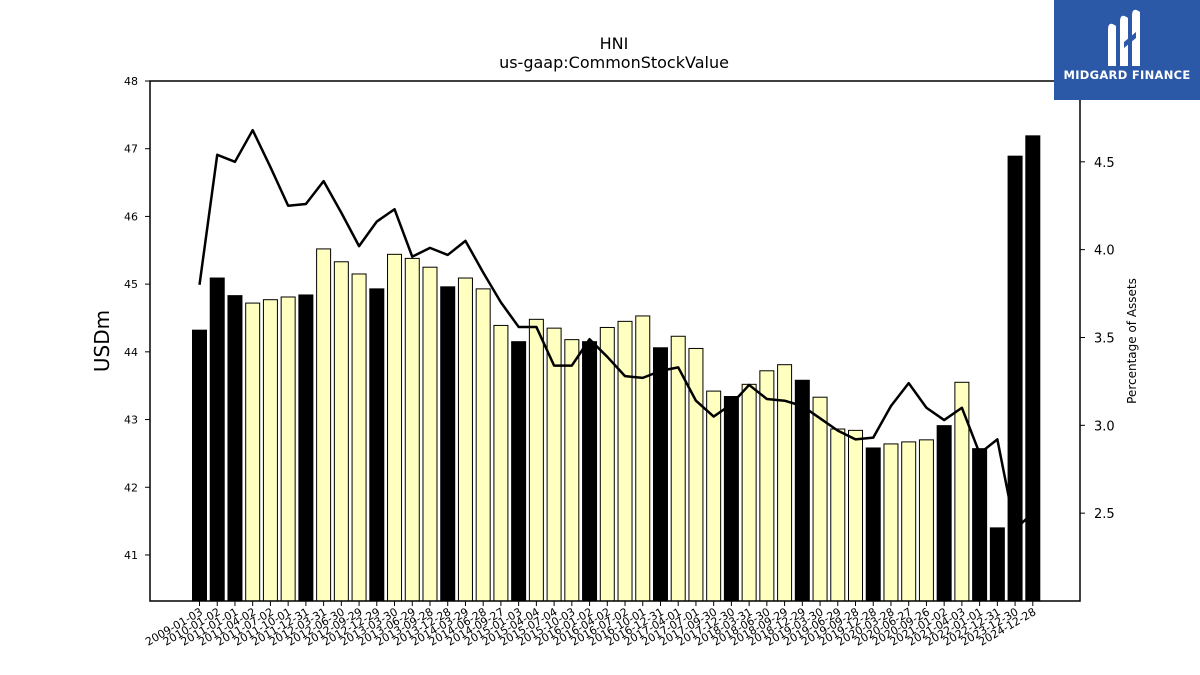  What do you see at coordinates (1104, 163) in the screenshot?
I see `y2-tick-label: 4.5` at bounding box center [1104, 163].